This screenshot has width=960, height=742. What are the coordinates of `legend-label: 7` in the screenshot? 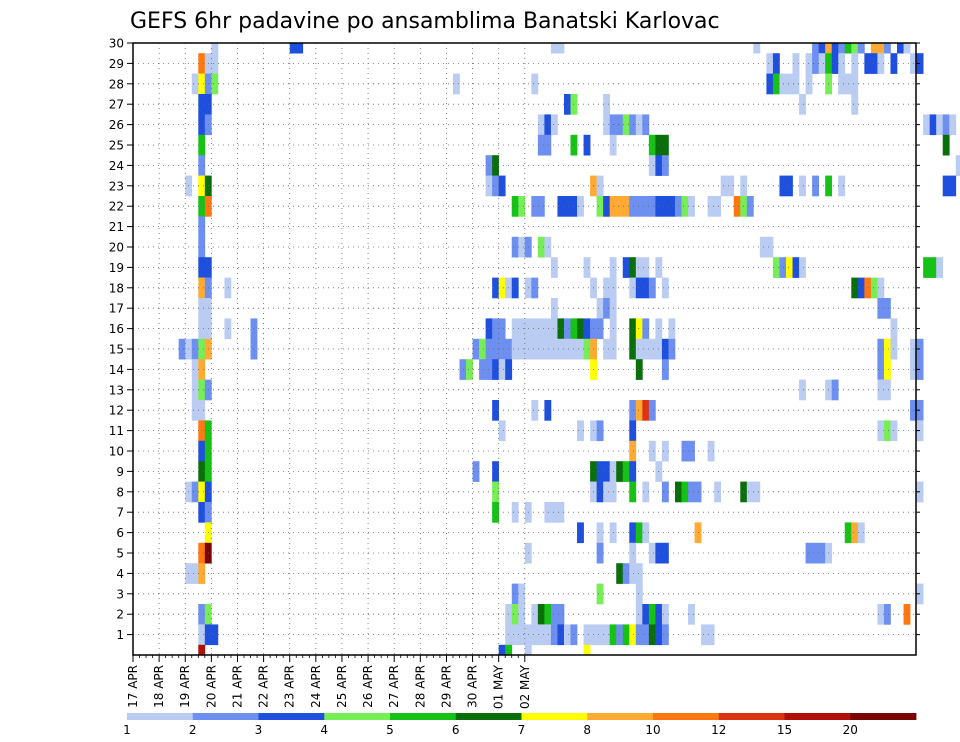 It's located at (522, 730).